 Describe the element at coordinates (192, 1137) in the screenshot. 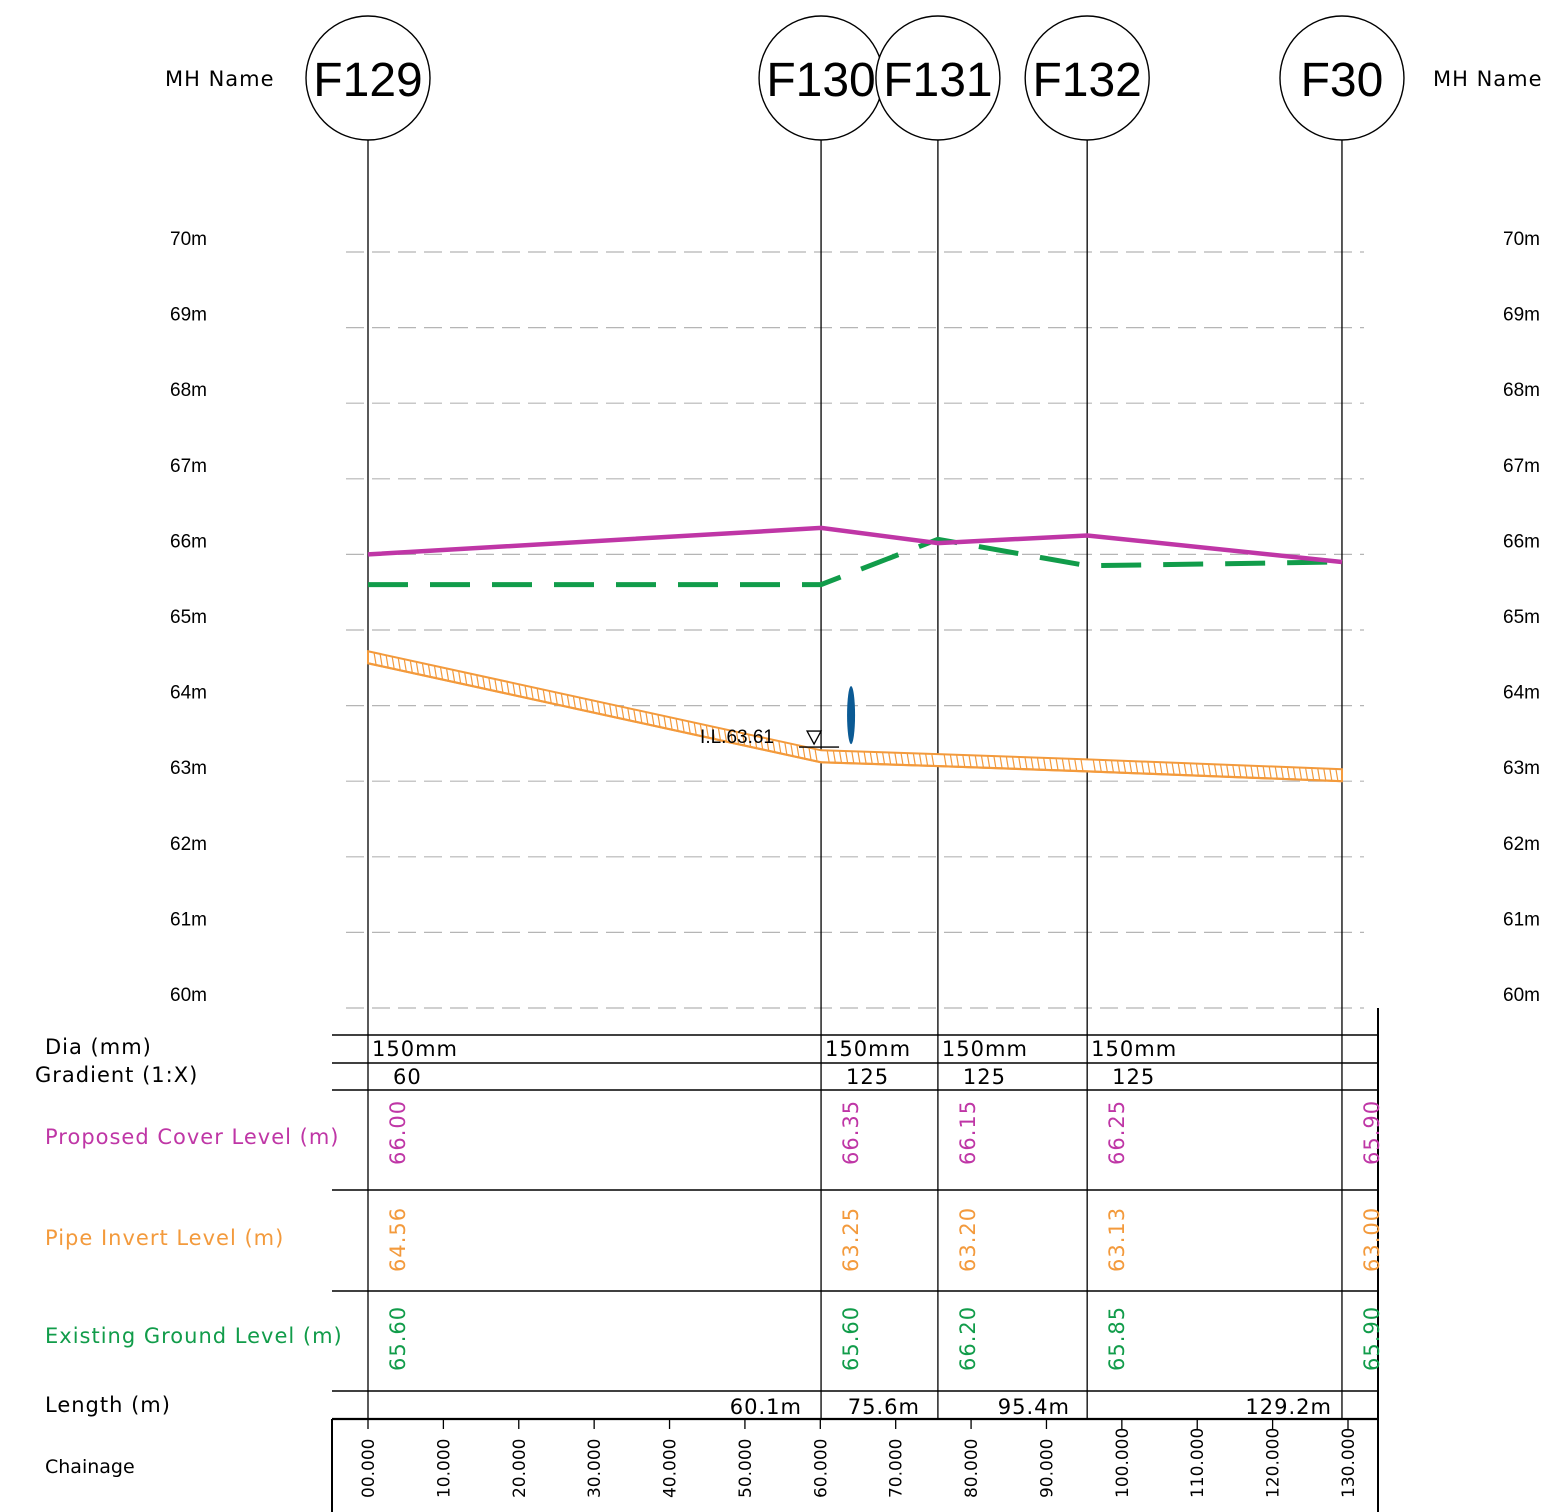

I see `row-label-cover: Proposed Cover Level (m)` at that location.